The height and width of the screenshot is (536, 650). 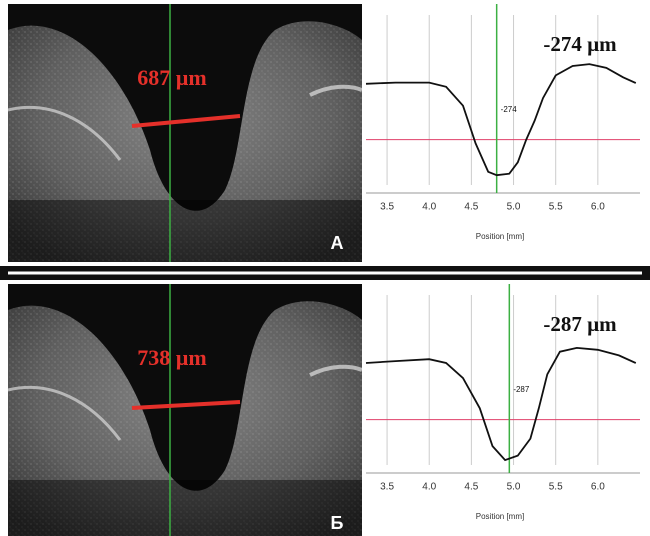 What do you see at coordinates (521, 389) in the screenshot?
I see `cursor-label: -287` at bounding box center [521, 389].